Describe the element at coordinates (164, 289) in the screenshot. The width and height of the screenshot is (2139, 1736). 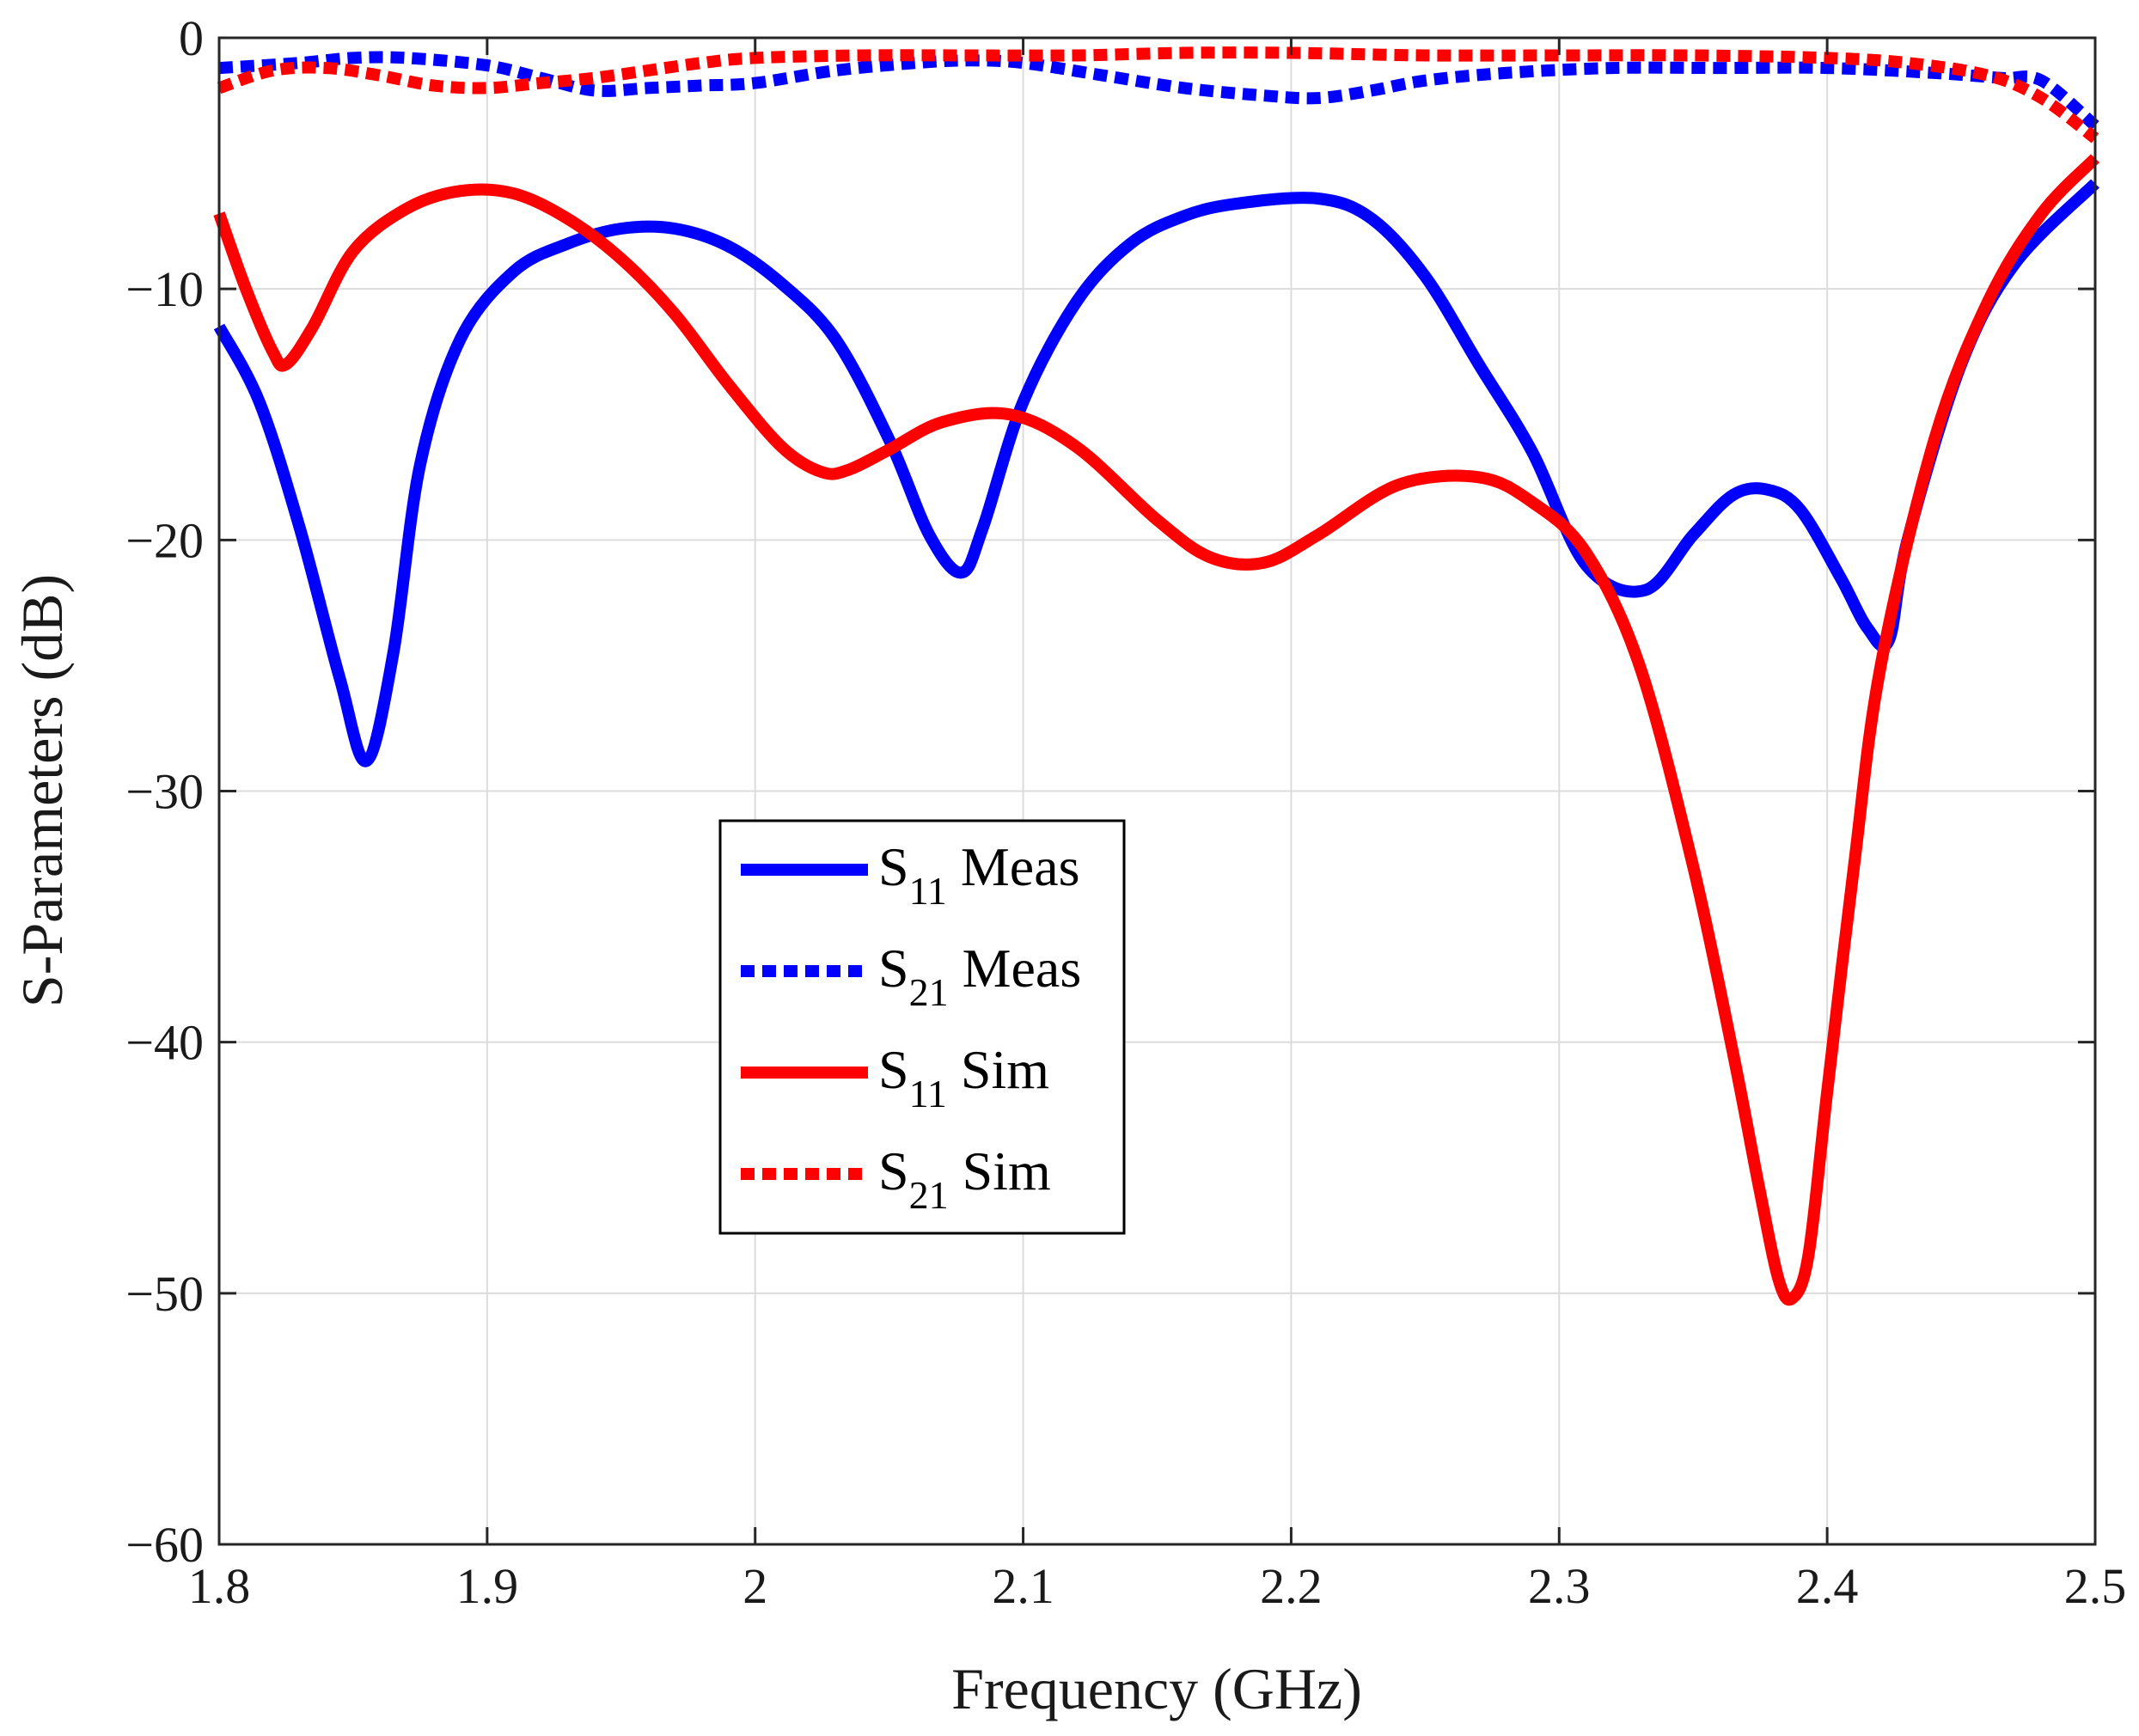
I see `y-tick-label: −10` at that location.